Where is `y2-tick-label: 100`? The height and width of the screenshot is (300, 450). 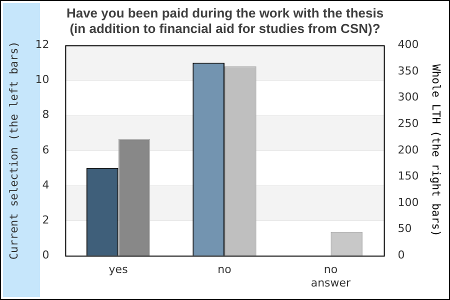 y2-tick-label: 100 is located at coordinates (408, 202).